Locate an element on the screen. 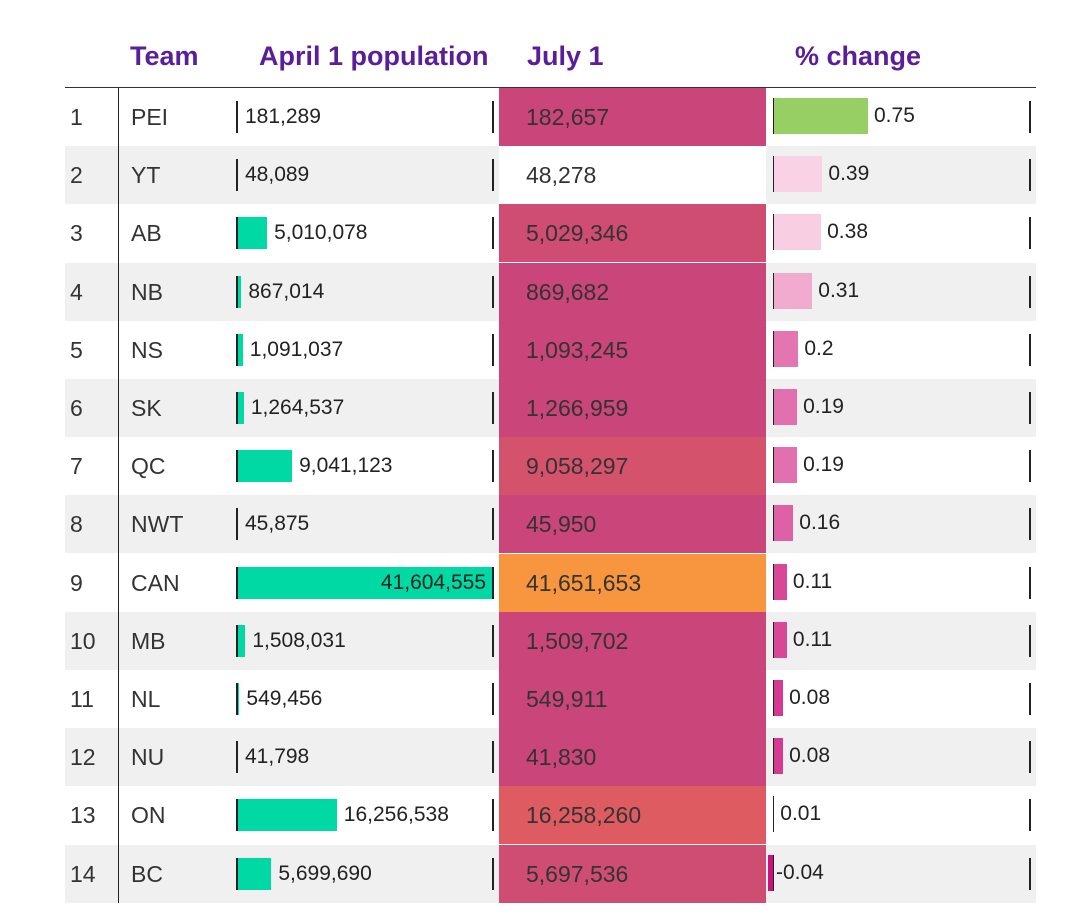  team-cell: PEI is located at coordinates (150, 117).